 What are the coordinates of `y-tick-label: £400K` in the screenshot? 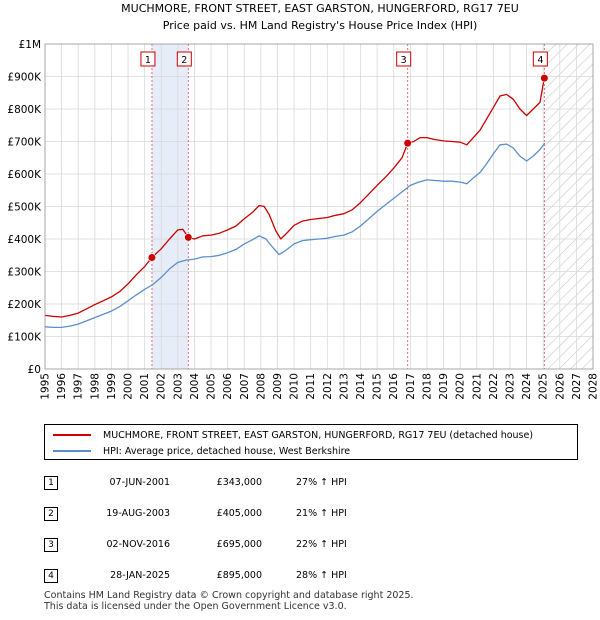 It's located at (24, 240).